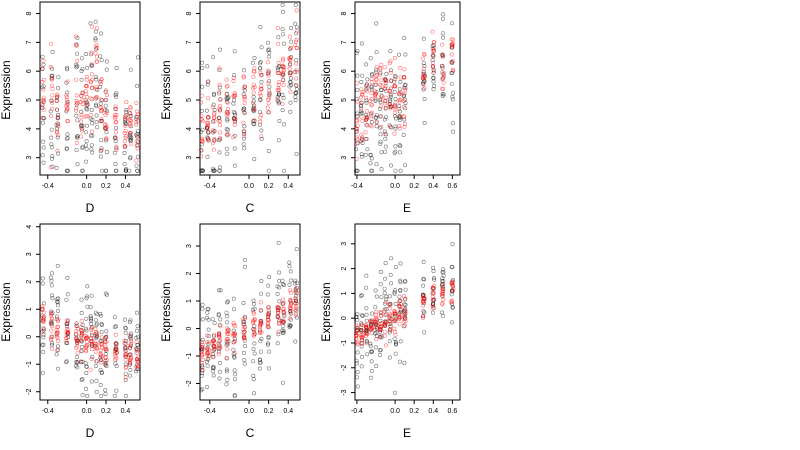  I want to click on x-tick-label: 0.2, so click(106, 186).